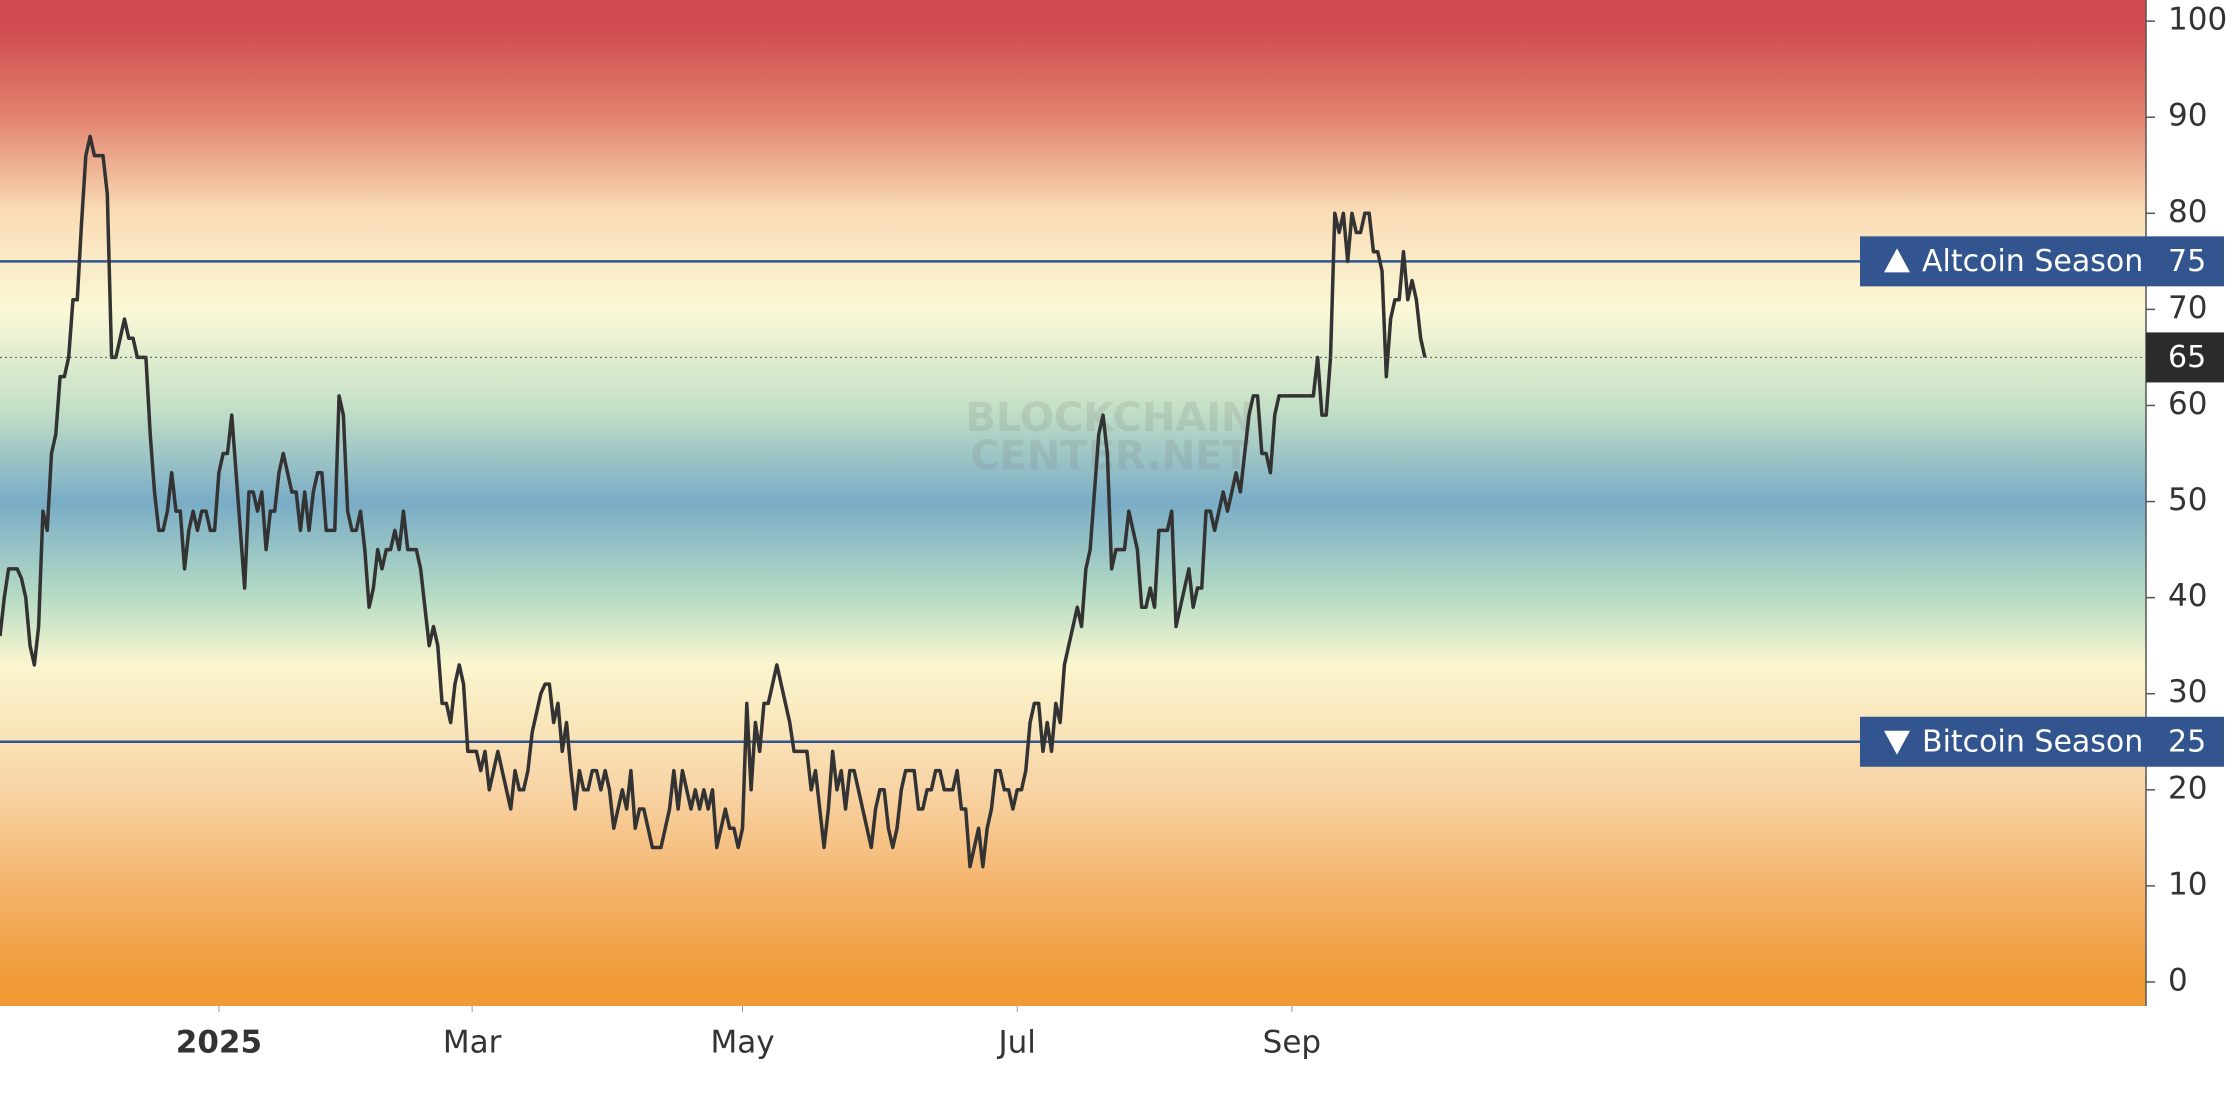 The width and height of the screenshot is (2240, 1100). Describe the element at coordinates (2197, 20) in the screenshot. I see `y-tick-label: 100` at that location.